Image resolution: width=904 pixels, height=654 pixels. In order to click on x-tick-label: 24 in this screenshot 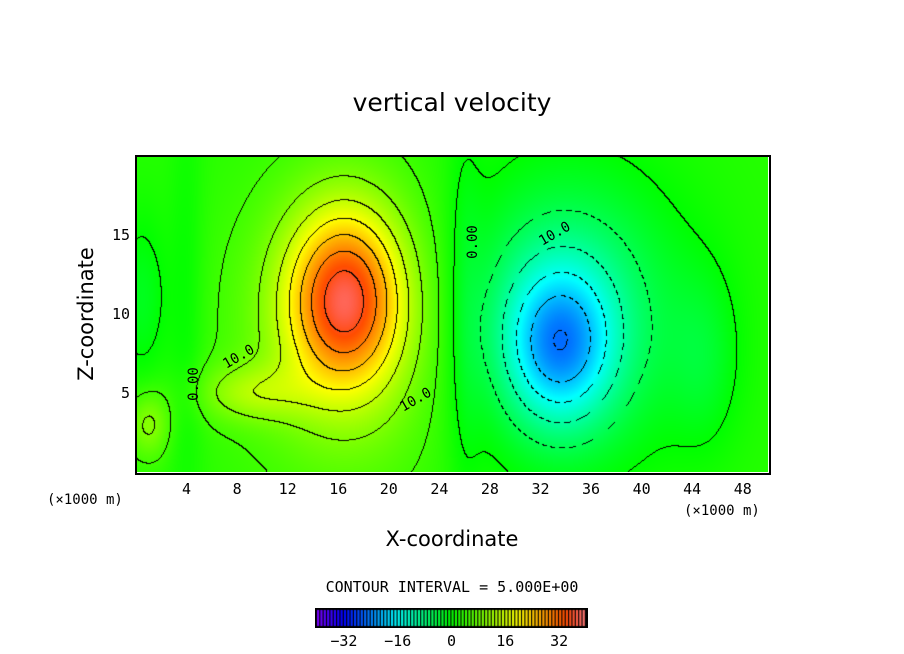, I will do `click(439, 489)`.